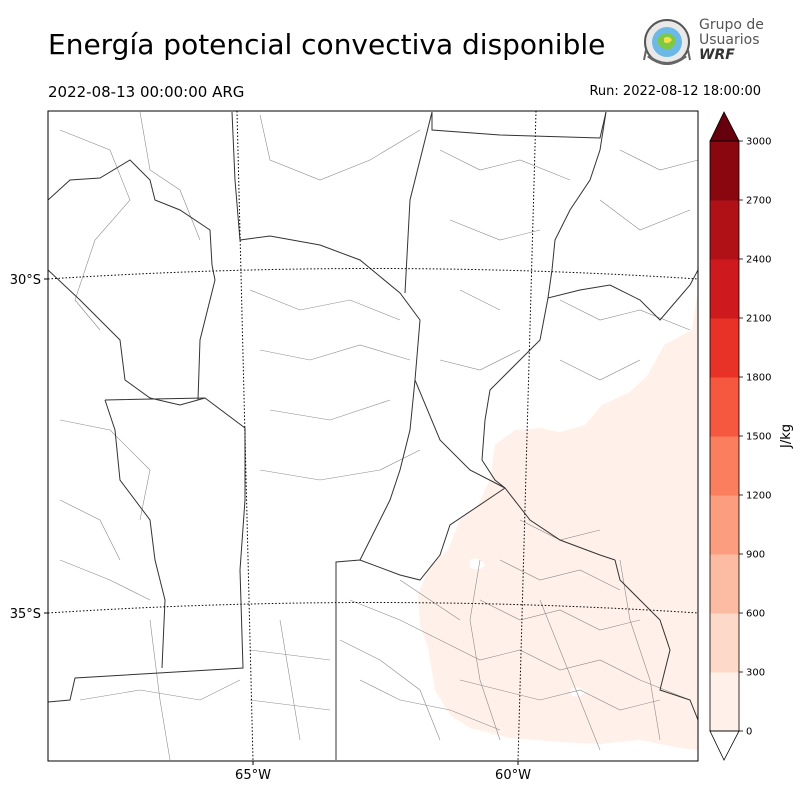  I want to click on lat-label-35s: 35°S, so click(25, 614).